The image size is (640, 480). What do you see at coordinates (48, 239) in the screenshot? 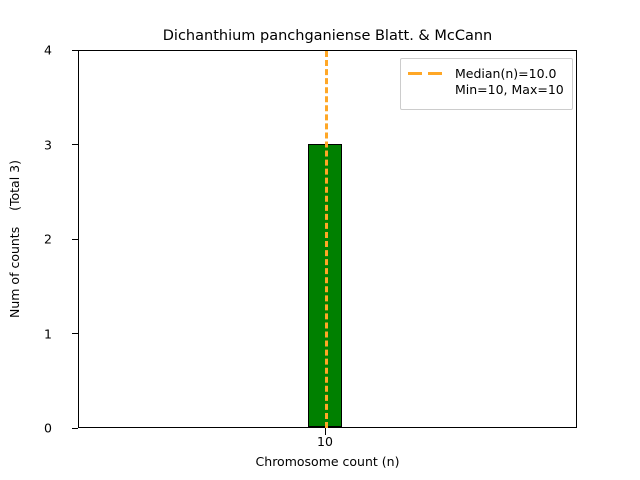
I see `y-tick-label-2: 2` at bounding box center [48, 239].